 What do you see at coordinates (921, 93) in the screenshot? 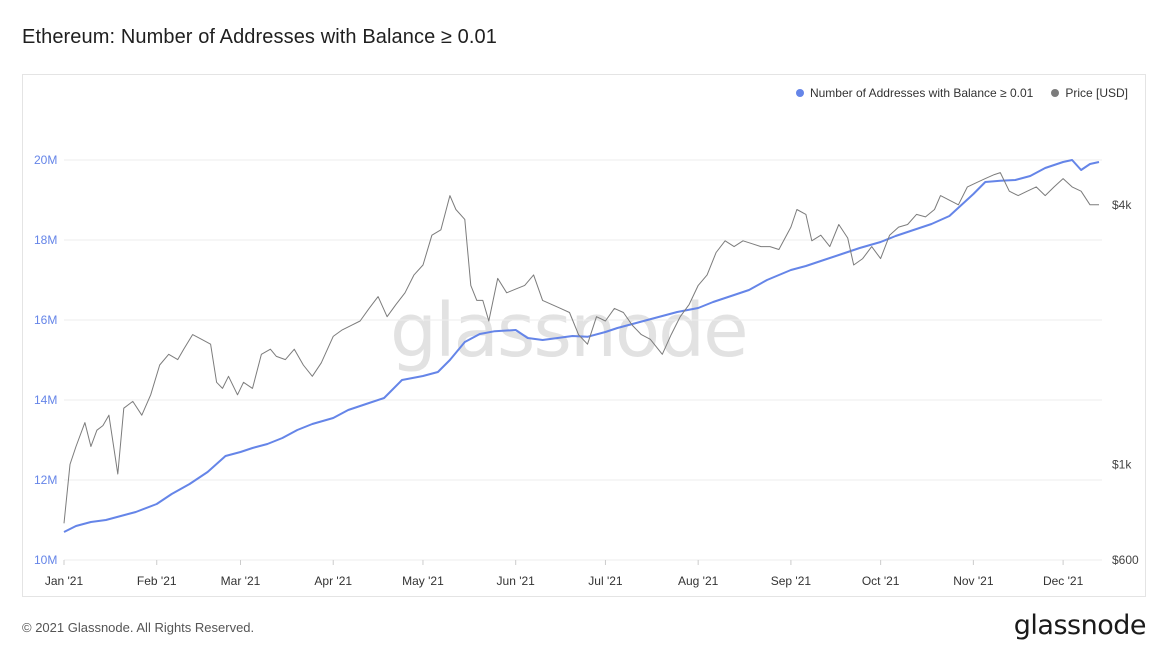
I see `legend-label-addresses: Number of Addresses with Balance ≥ 0.01` at bounding box center [921, 93].